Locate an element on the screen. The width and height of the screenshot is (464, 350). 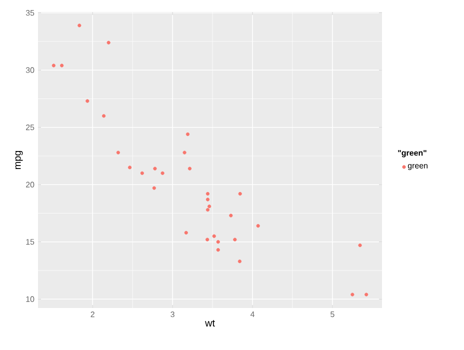
y-axis-title: mpg is located at coordinates (19, 160).